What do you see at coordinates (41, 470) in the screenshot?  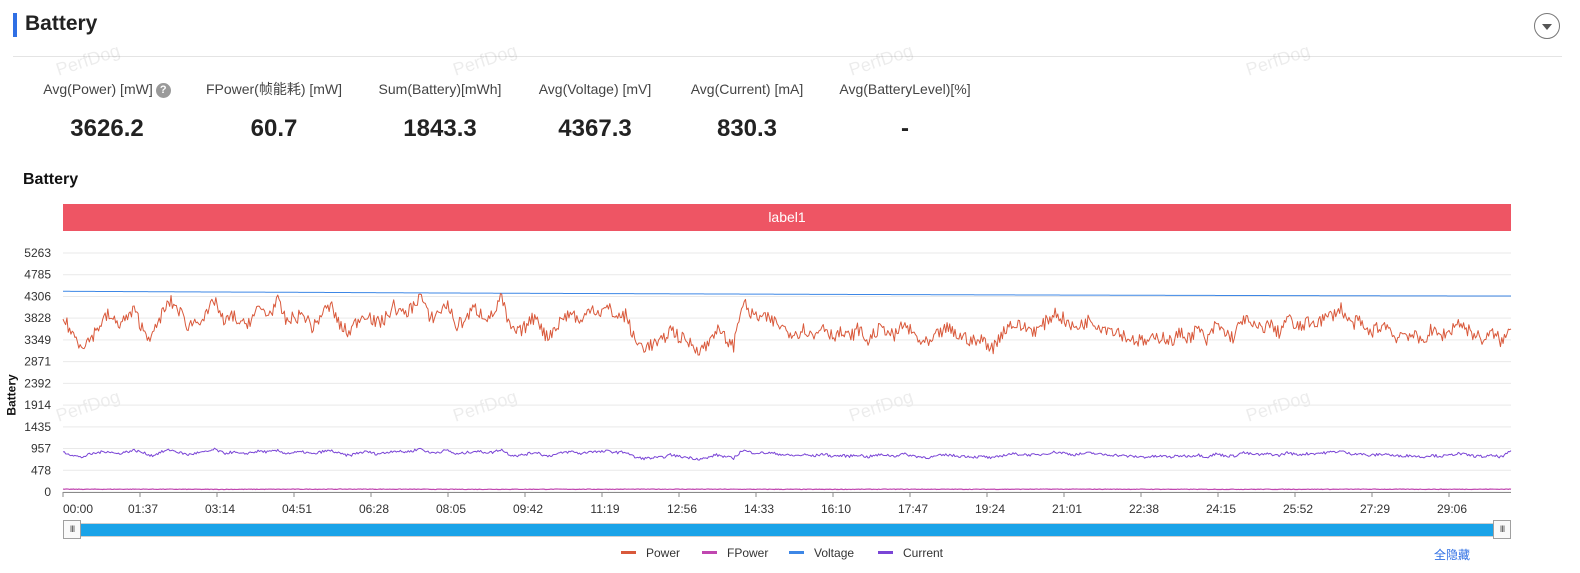 I see `y-tick-label: 478` at bounding box center [41, 470].